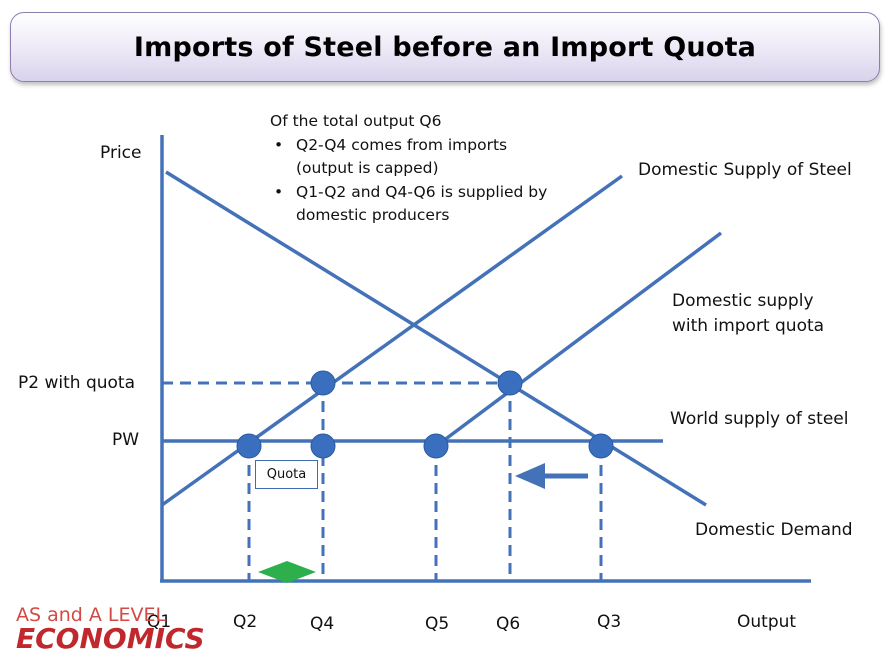  Describe the element at coordinates (367, 168) in the screenshot. I see `note-bullet-imports-line2: (output is capped)` at that location.